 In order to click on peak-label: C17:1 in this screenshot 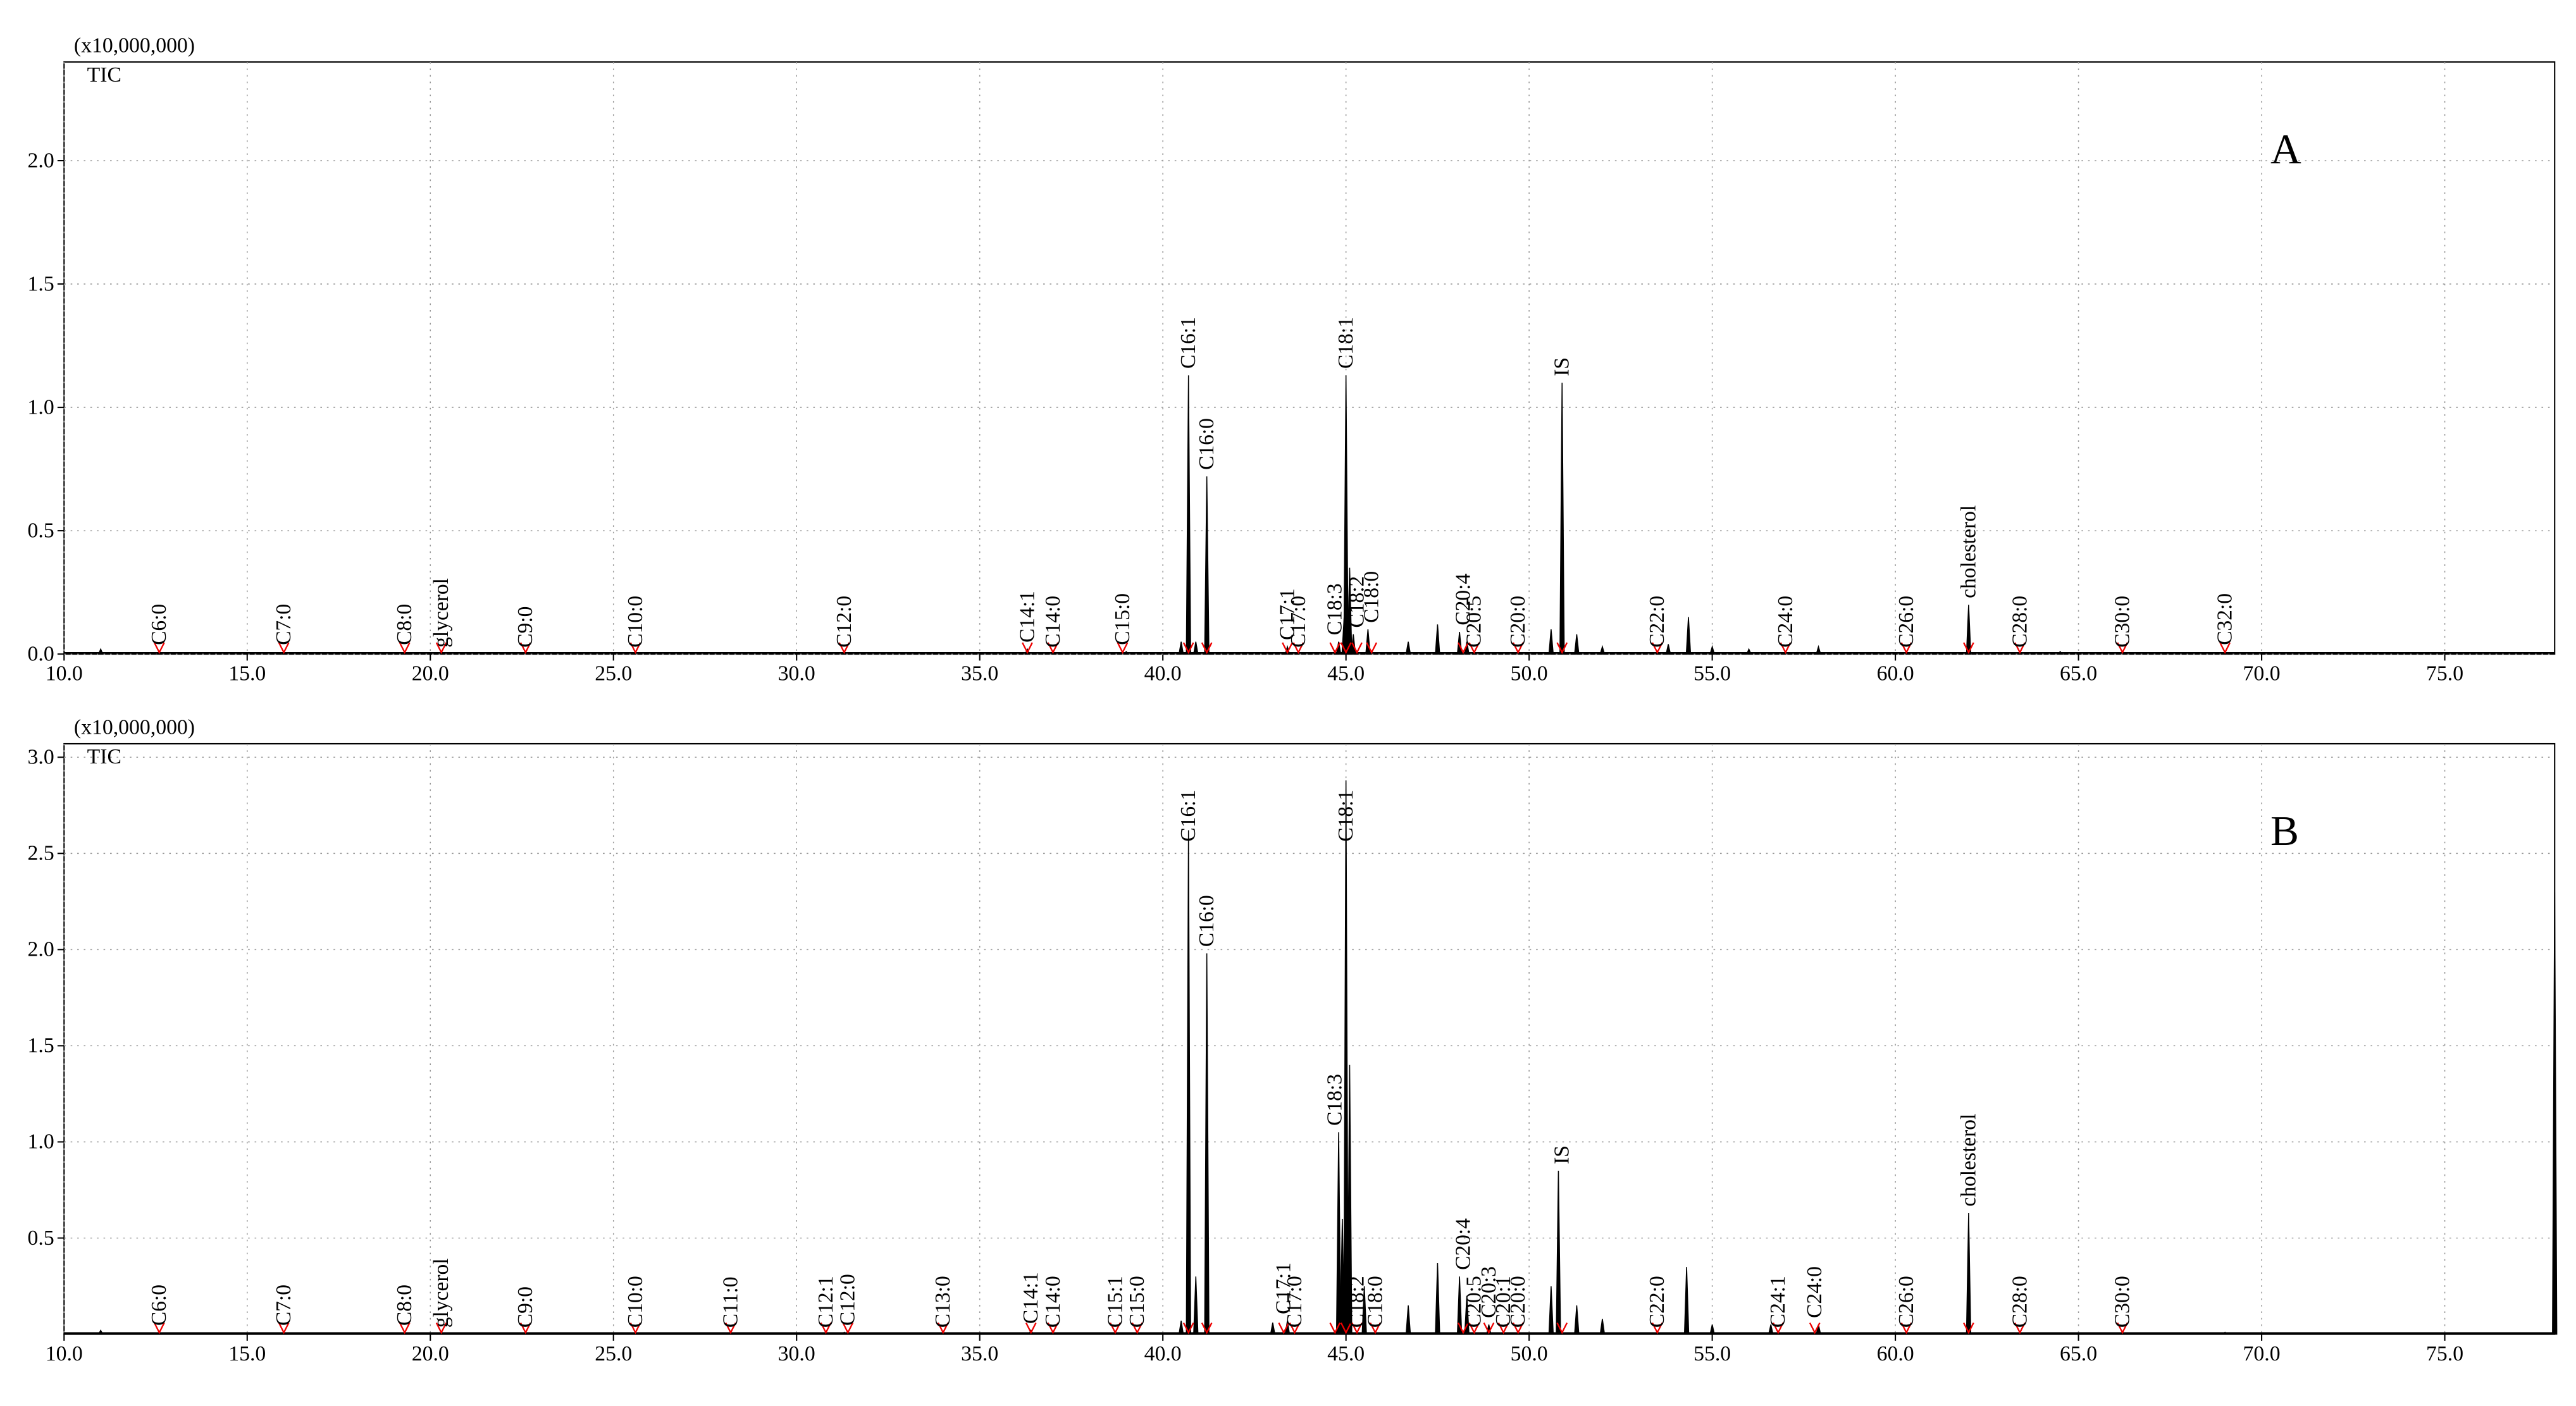, I will do `click(1287, 614)`.